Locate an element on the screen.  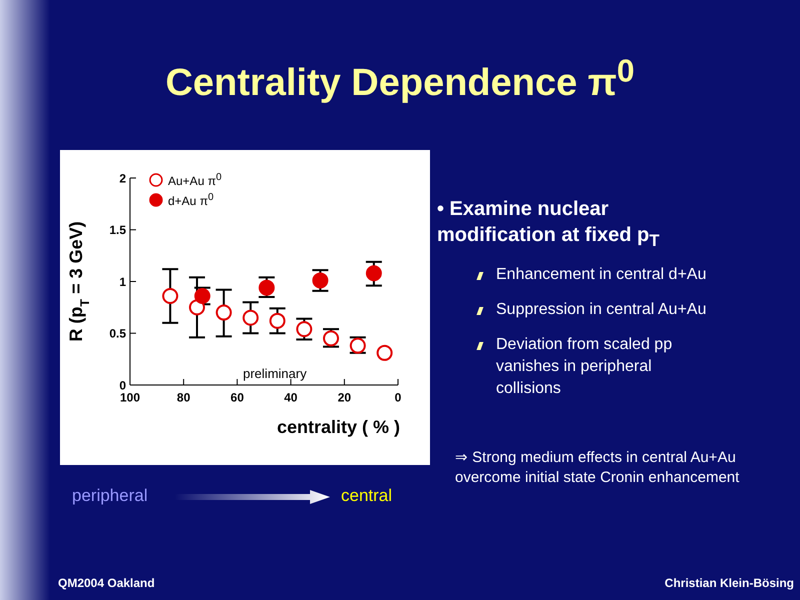
text: Deviation from scaled pp vanishes in peripheral collisions is located at coordinates (584, 366).